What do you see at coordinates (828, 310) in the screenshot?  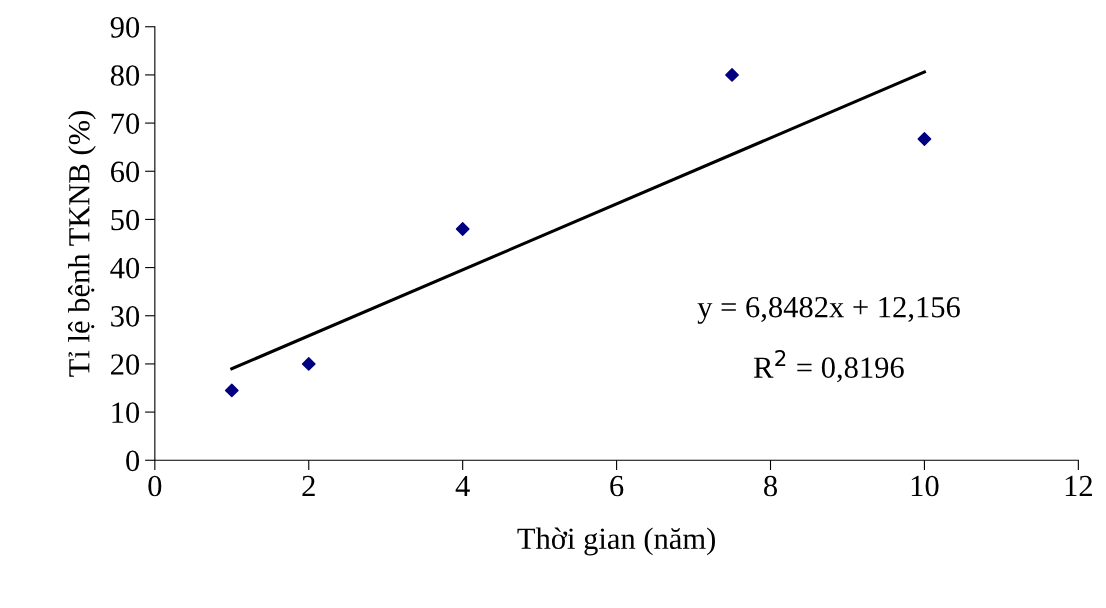 I see `annotation: y = 6,8482x + 12,156` at bounding box center [828, 310].